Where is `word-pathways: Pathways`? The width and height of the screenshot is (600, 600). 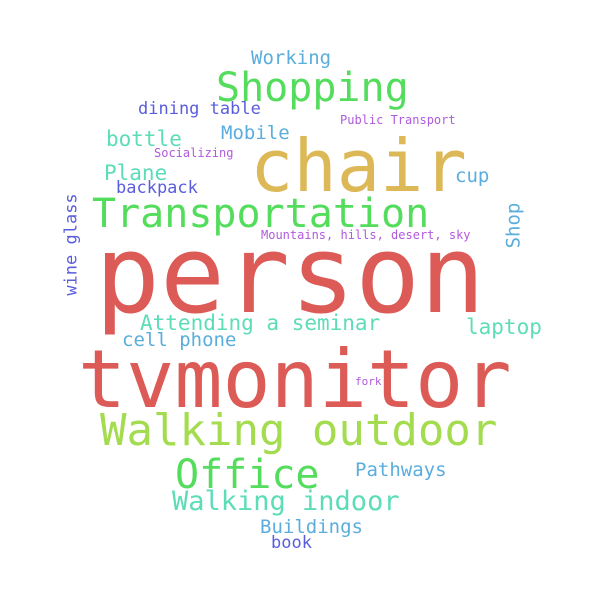 word-pathways: Pathways is located at coordinates (401, 470).